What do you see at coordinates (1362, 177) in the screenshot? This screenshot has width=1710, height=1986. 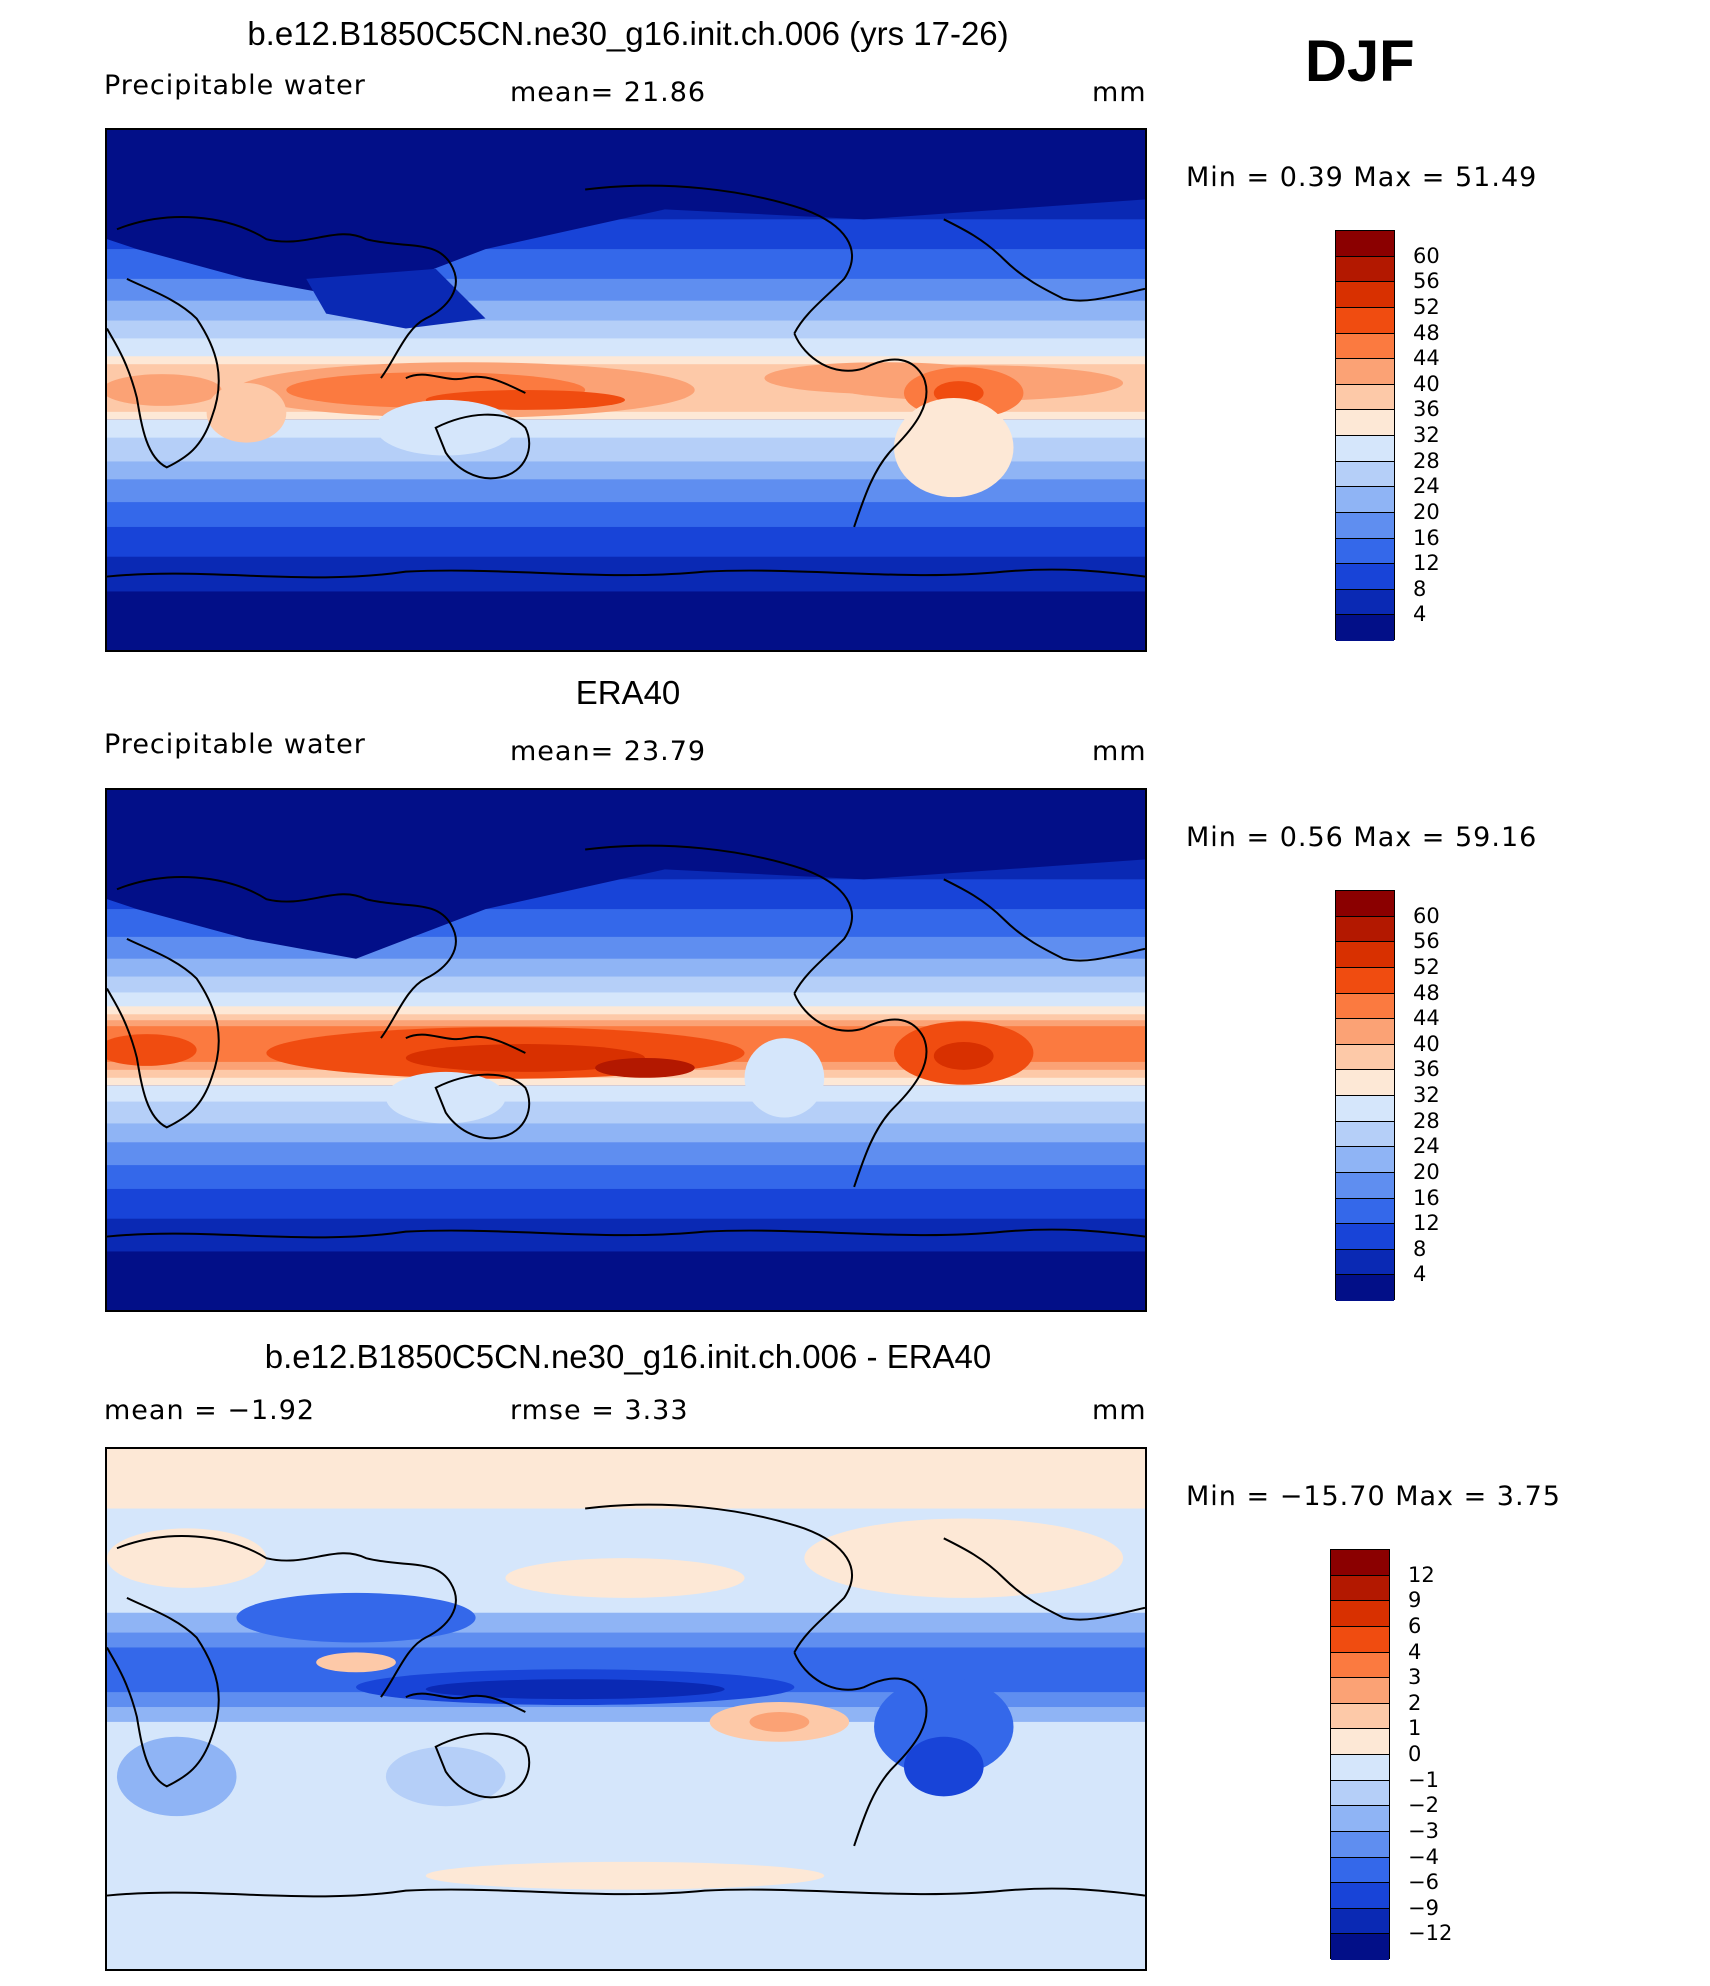 I see `panel-1-minmax: Min = 0.39 Max = 51.49` at bounding box center [1362, 177].